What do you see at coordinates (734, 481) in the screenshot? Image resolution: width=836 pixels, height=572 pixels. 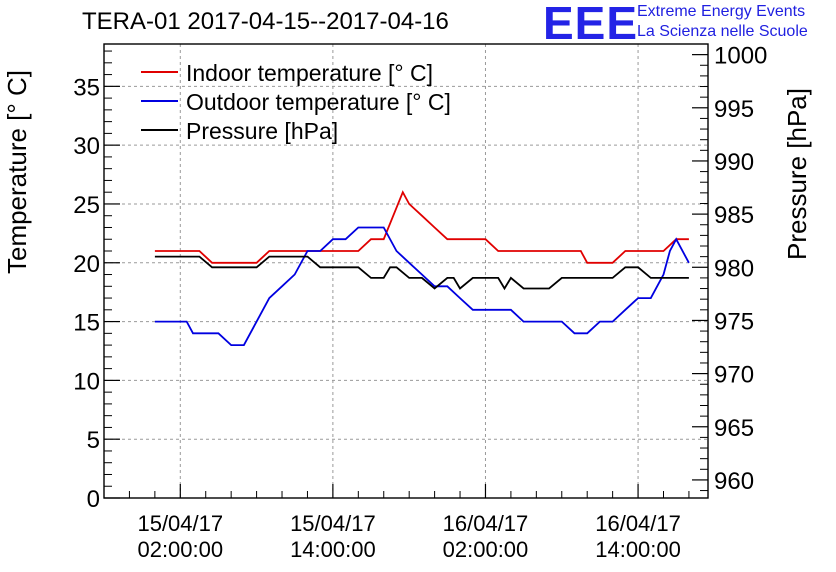 I see `y2-tick-label: 960` at bounding box center [734, 481].